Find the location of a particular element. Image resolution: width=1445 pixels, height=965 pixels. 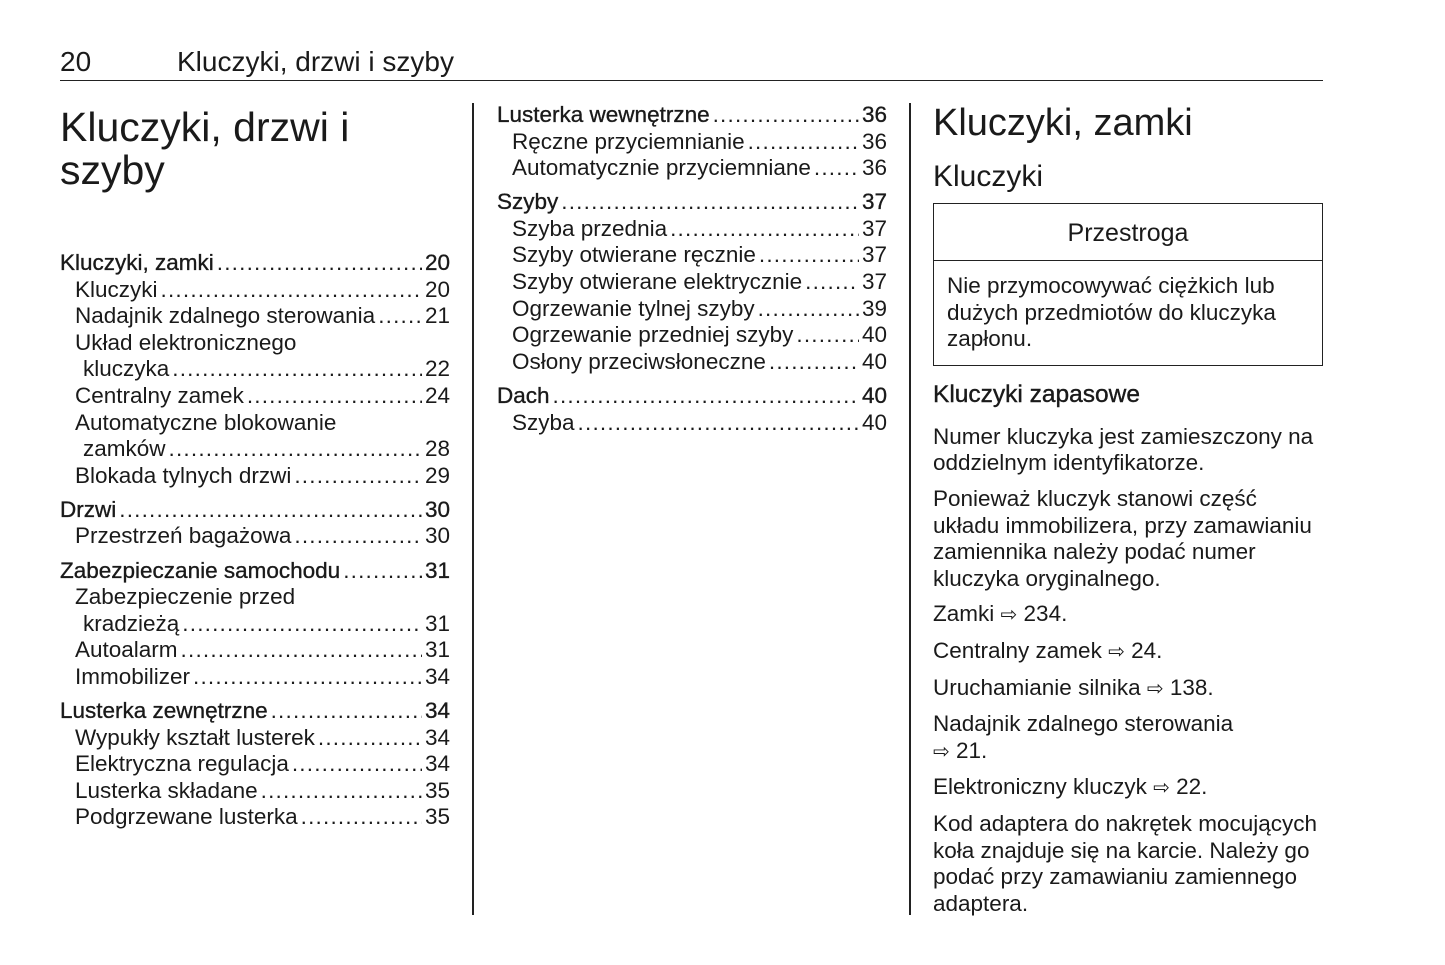

toc-entry: Ręczne przyciemnianie 36 is located at coordinates (692, 142).